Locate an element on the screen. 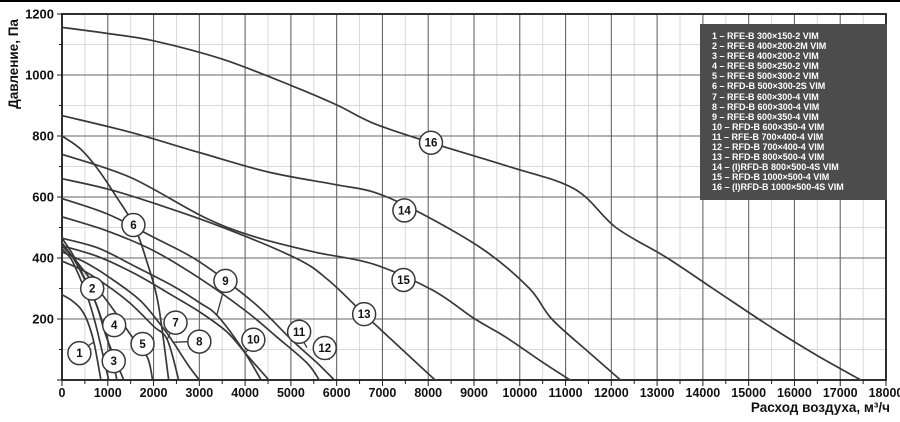  x-tick-label: 18000 is located at coordinates (884, 393).